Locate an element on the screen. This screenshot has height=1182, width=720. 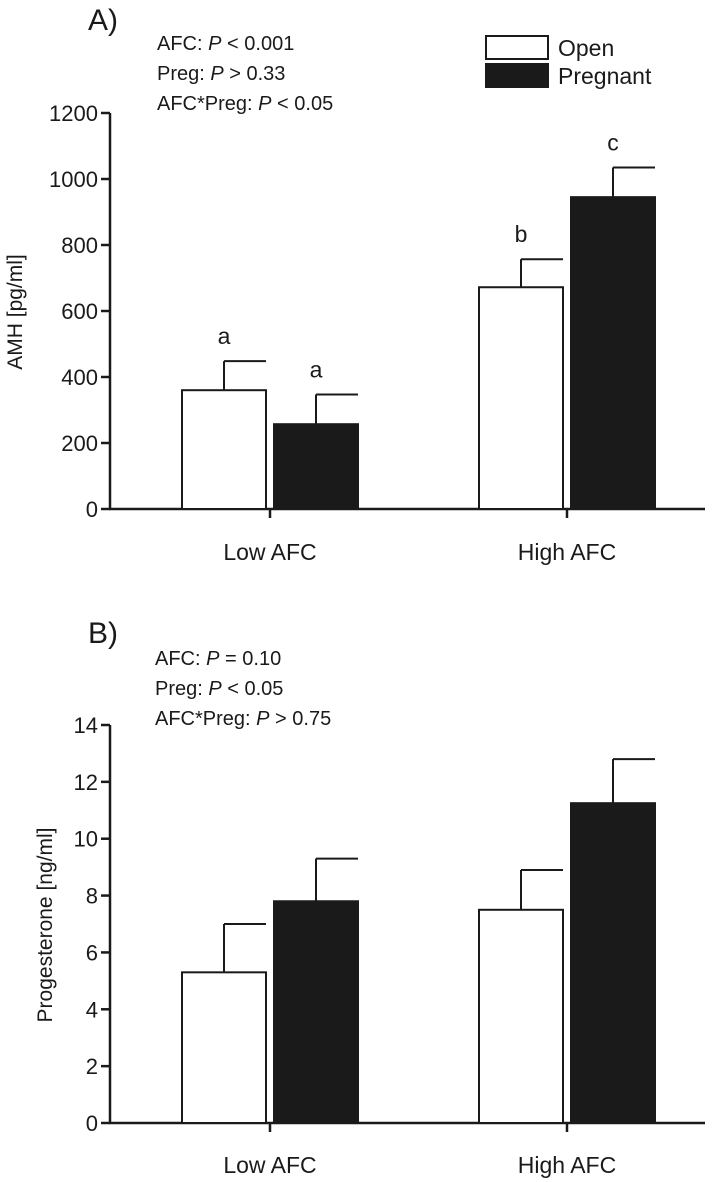
stat-line: AFC: P = 0.10 is located at coordinates (218, 659).